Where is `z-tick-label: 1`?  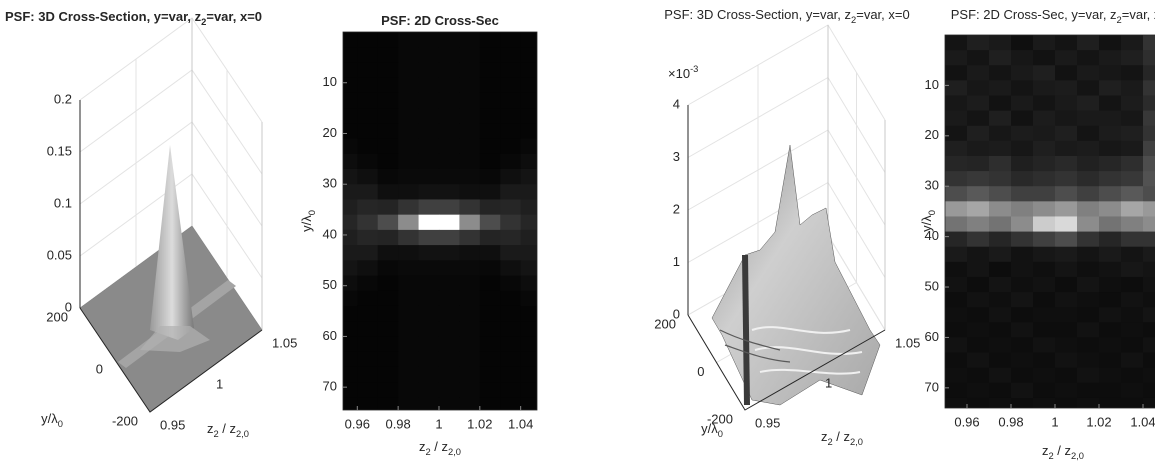 z-tick-label: 1 is located at coordinates (676, 261).